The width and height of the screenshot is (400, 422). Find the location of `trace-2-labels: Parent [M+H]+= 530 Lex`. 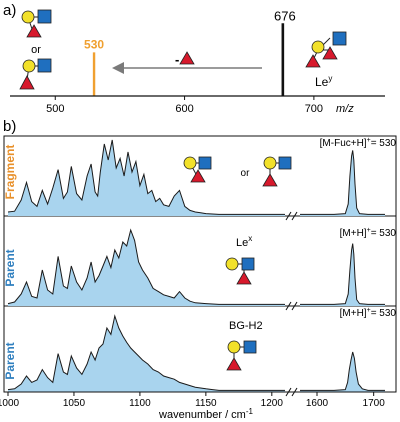

trace-2-labels: Parent [M+H]+= 530 Lex is located at coordinates (199, 257).